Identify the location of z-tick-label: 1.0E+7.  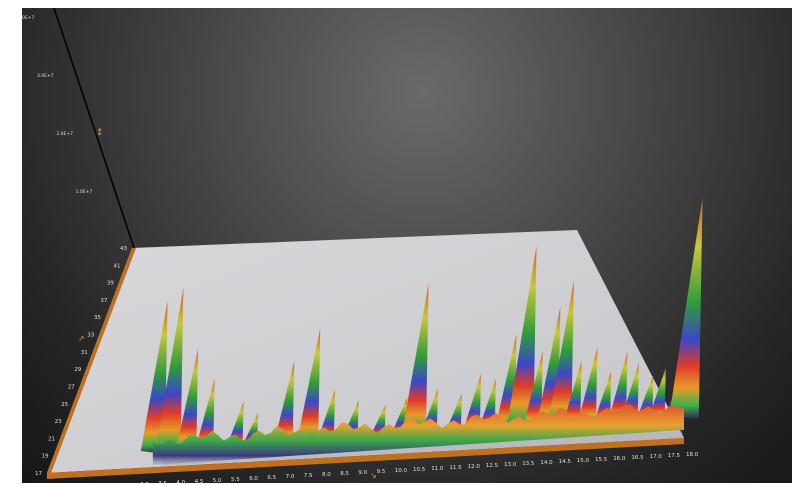
(84, 192).